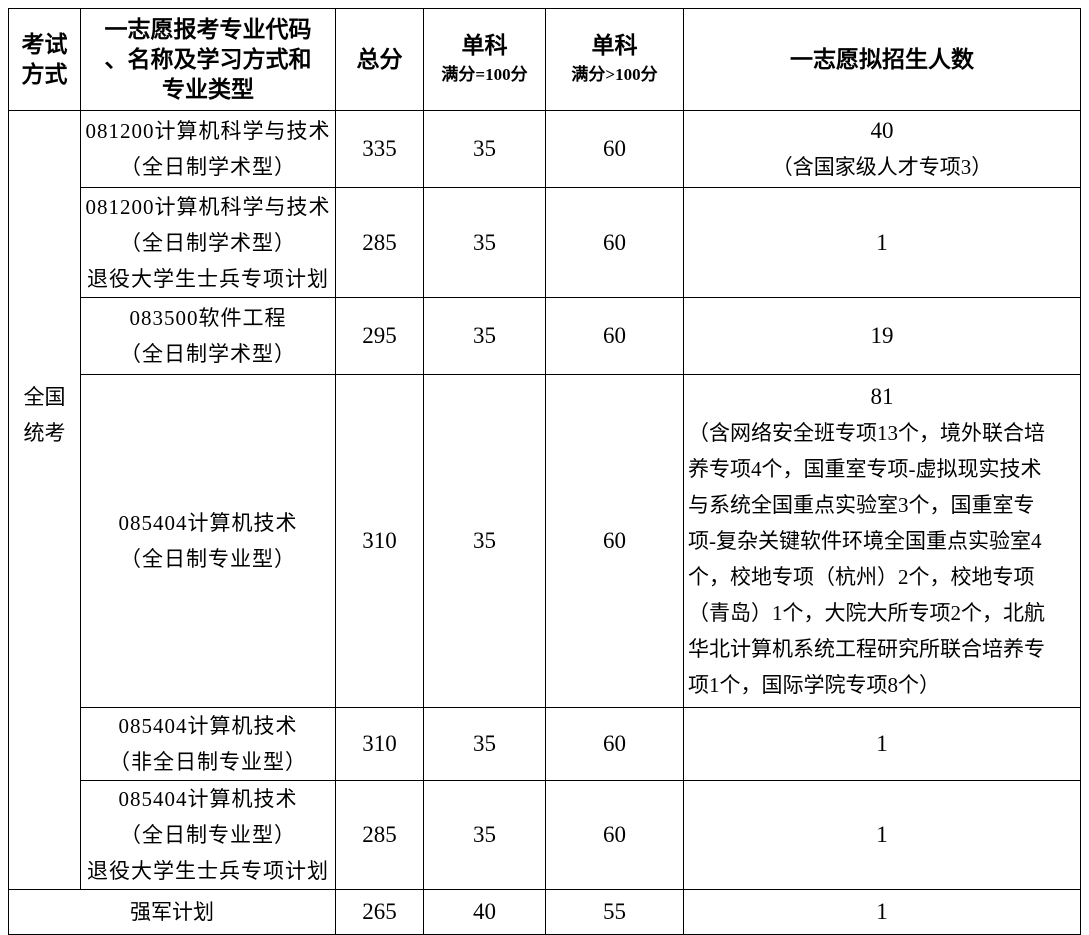 Image resolution: width=1089 pixels, height=935 pixels. I want to click on table-row: 085404计算机技术 （全日制专业型） 退役大学生士兵专项计划 285 35 60 1, so click(545, 835).